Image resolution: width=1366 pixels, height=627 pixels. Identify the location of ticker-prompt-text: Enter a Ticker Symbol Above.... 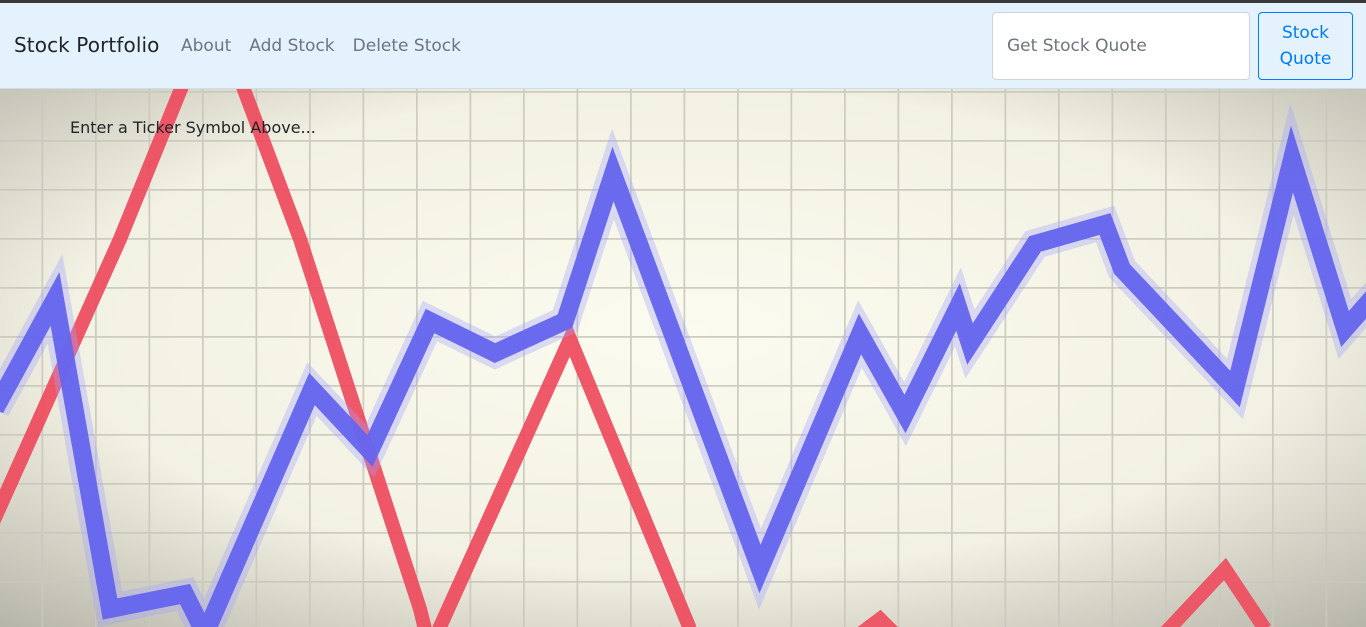
(193, 127).